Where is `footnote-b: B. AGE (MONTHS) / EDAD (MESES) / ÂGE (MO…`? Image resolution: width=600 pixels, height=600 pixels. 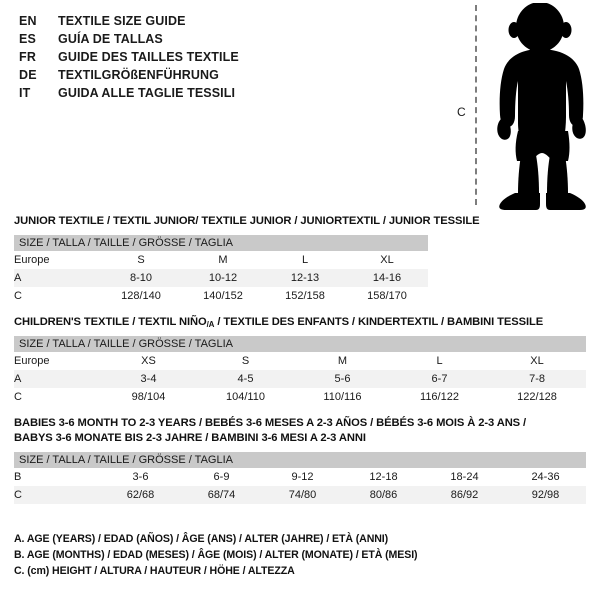
footnote-b: B. AGE (MONTHS) / EDAD (MESES) / ÂGE (MO… is located at coordinates (216, 555).